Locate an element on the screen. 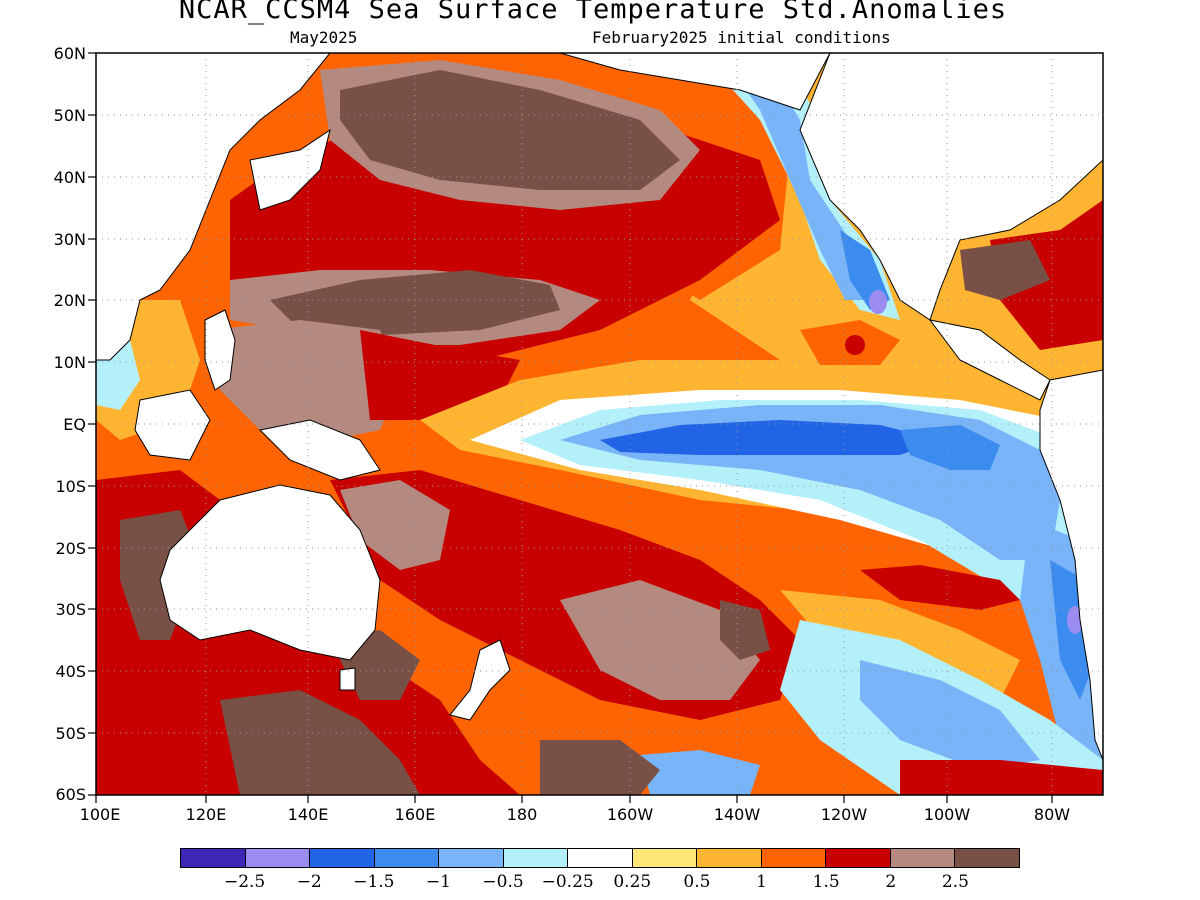 The height and width of the screenshot is (900, 1200). land-new-guinea is located at coordinates (319, 450).